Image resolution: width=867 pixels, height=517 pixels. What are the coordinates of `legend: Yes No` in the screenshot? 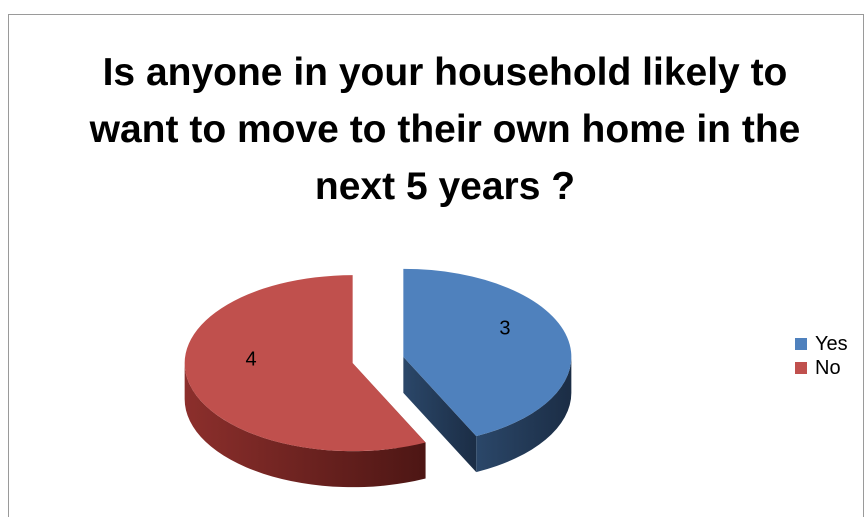 It's located at (821, 356).